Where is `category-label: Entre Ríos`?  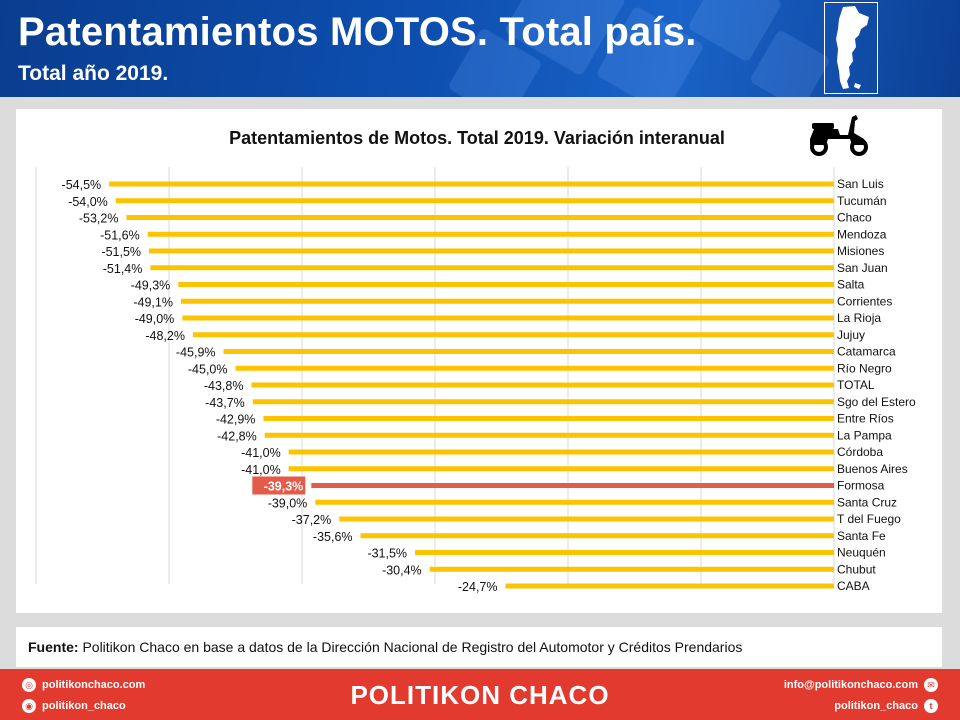
category-label: Entre Ríos is located at coordinates (865, 419).